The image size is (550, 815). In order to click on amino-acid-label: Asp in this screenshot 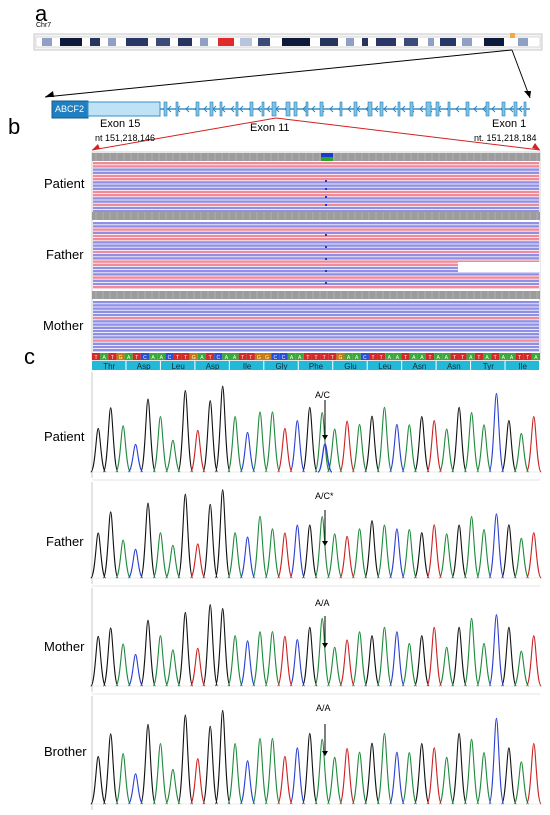, I will do `click(144, 366)`.